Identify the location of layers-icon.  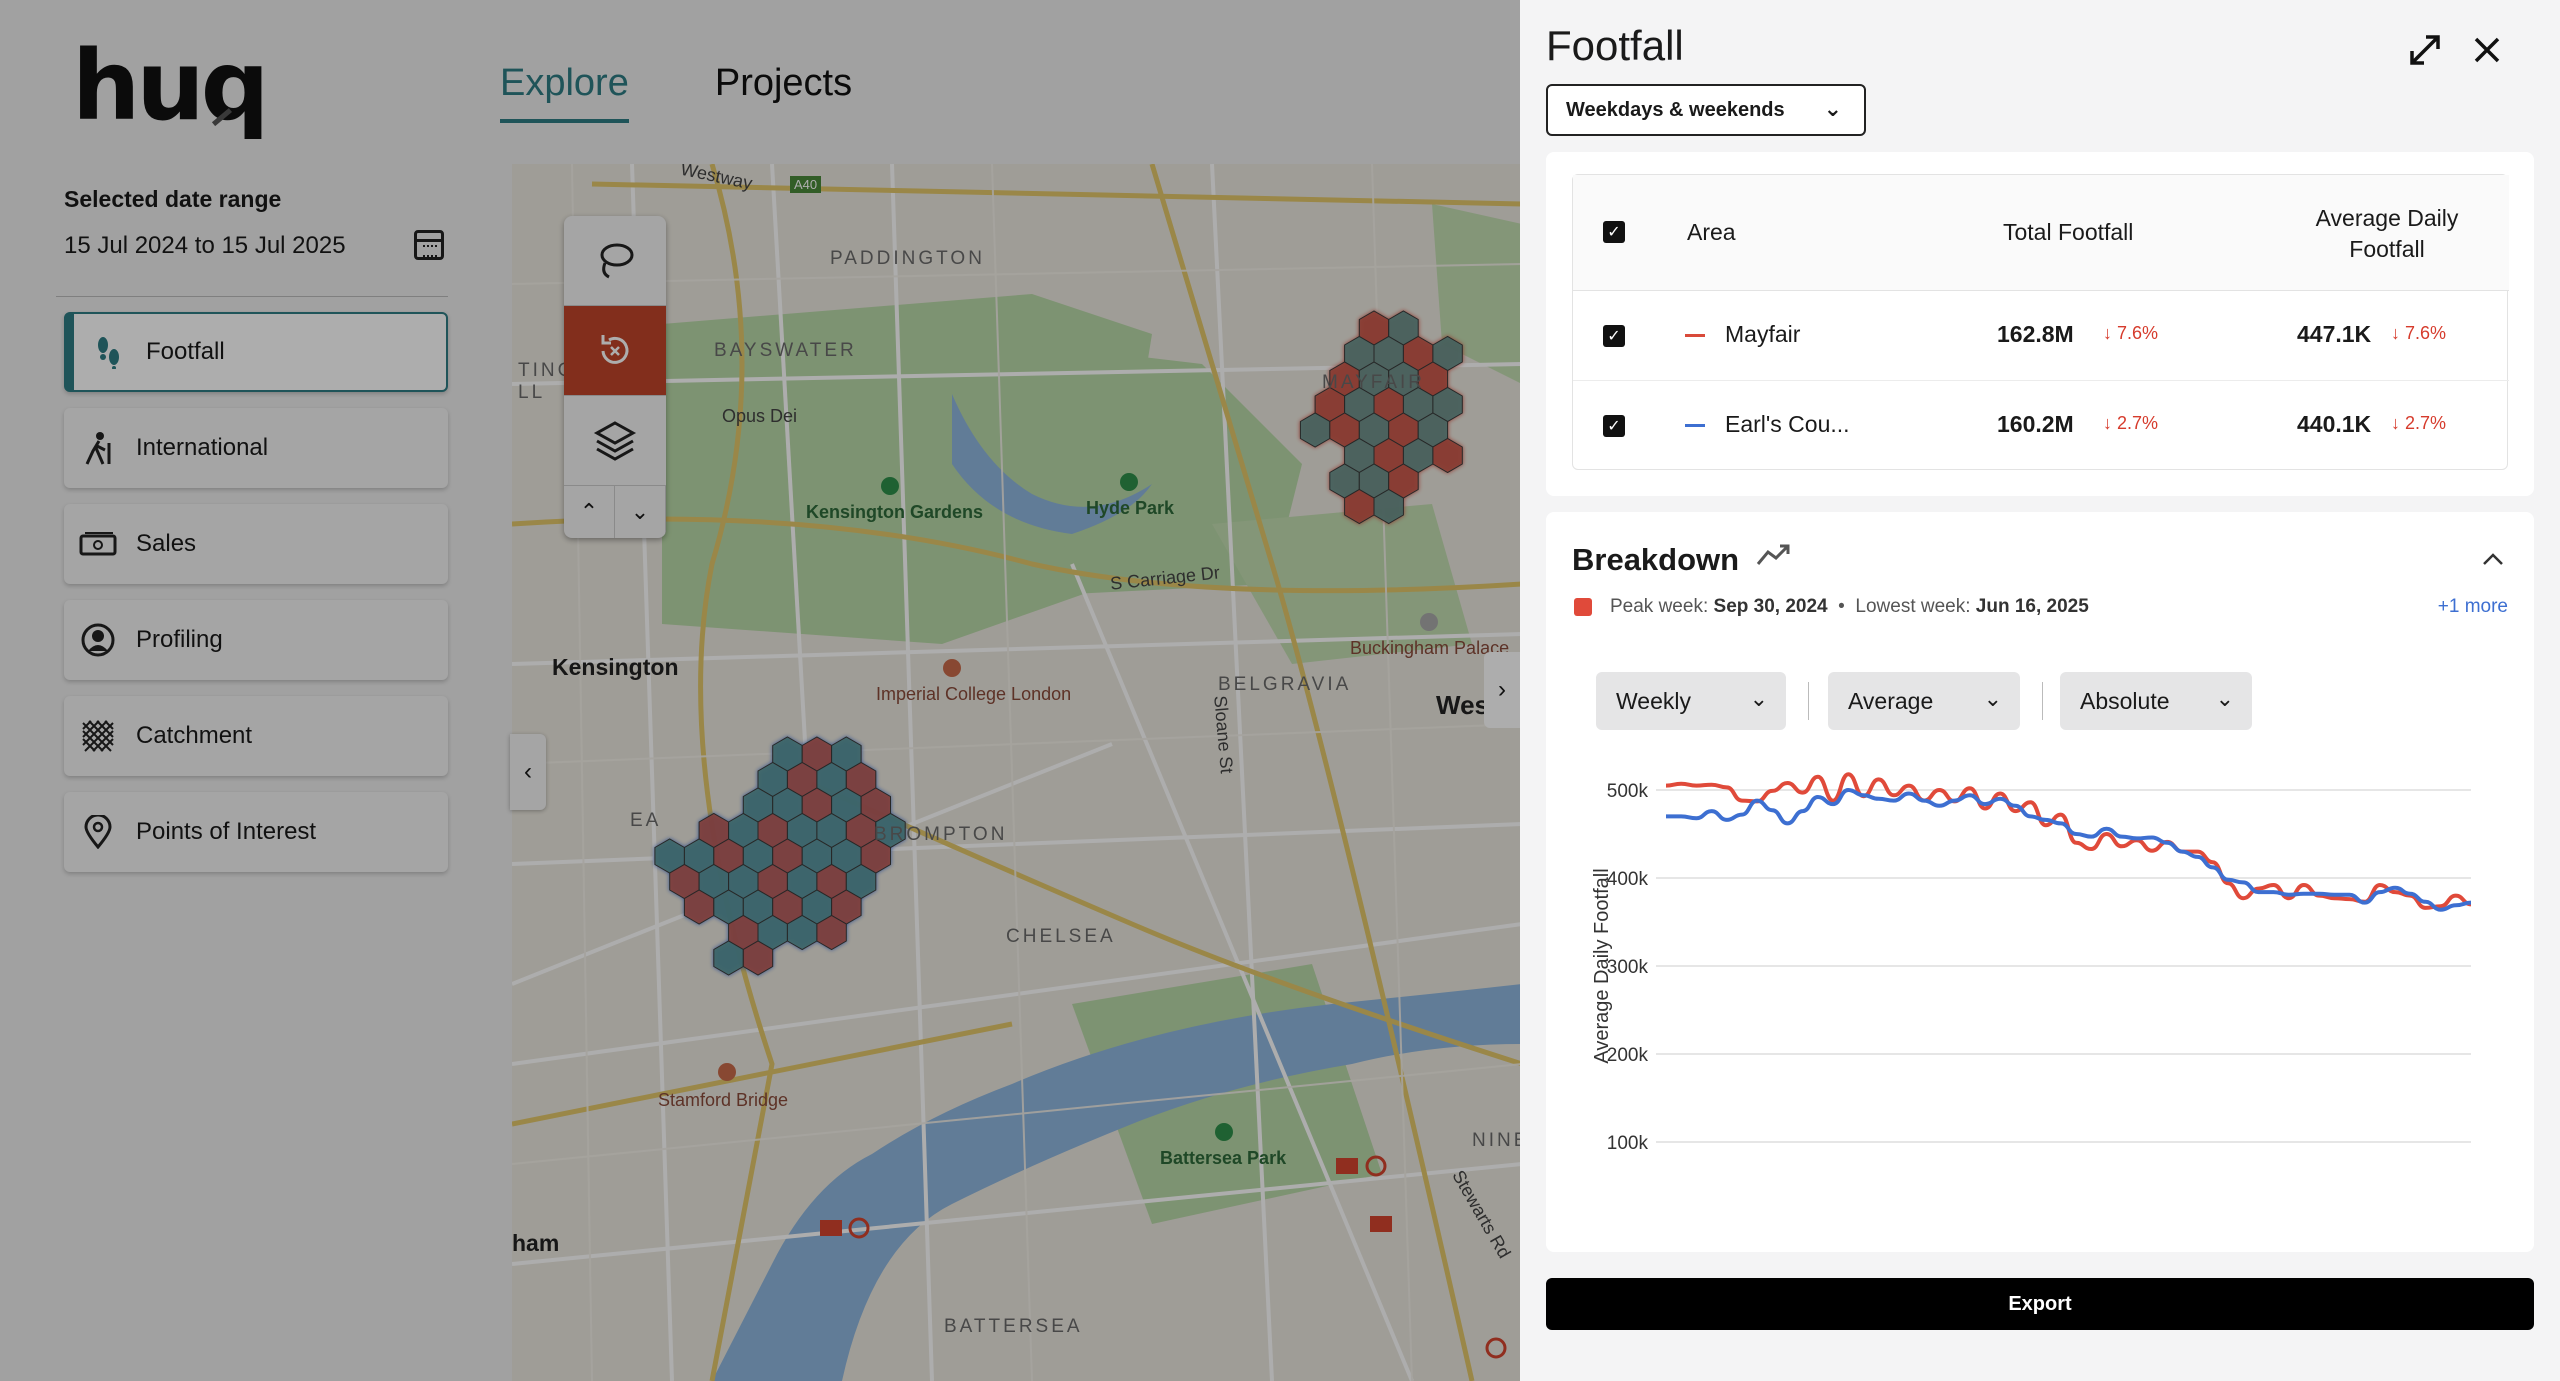
(615, 440).